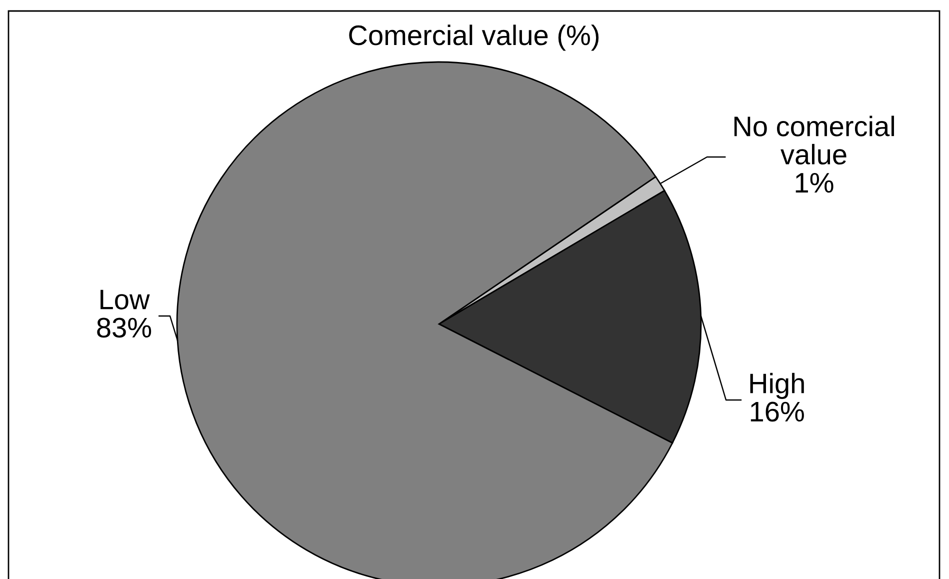 This screenshot has height=579, width=949. What do you see at coordinates (815, 182) in the screenshot?
I see `data-label: 1%` at bounding box center [815, 182].